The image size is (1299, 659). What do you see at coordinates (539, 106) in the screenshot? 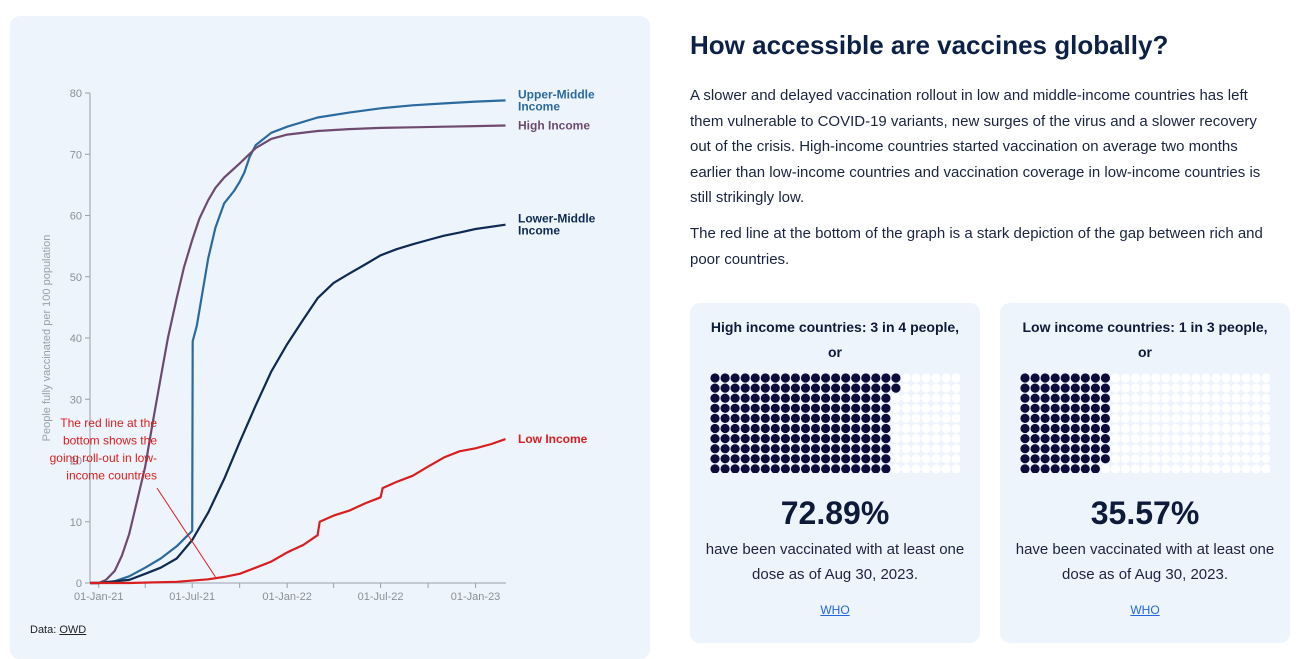
I see `series-end-label: Income` at bounding box center [539, 106].